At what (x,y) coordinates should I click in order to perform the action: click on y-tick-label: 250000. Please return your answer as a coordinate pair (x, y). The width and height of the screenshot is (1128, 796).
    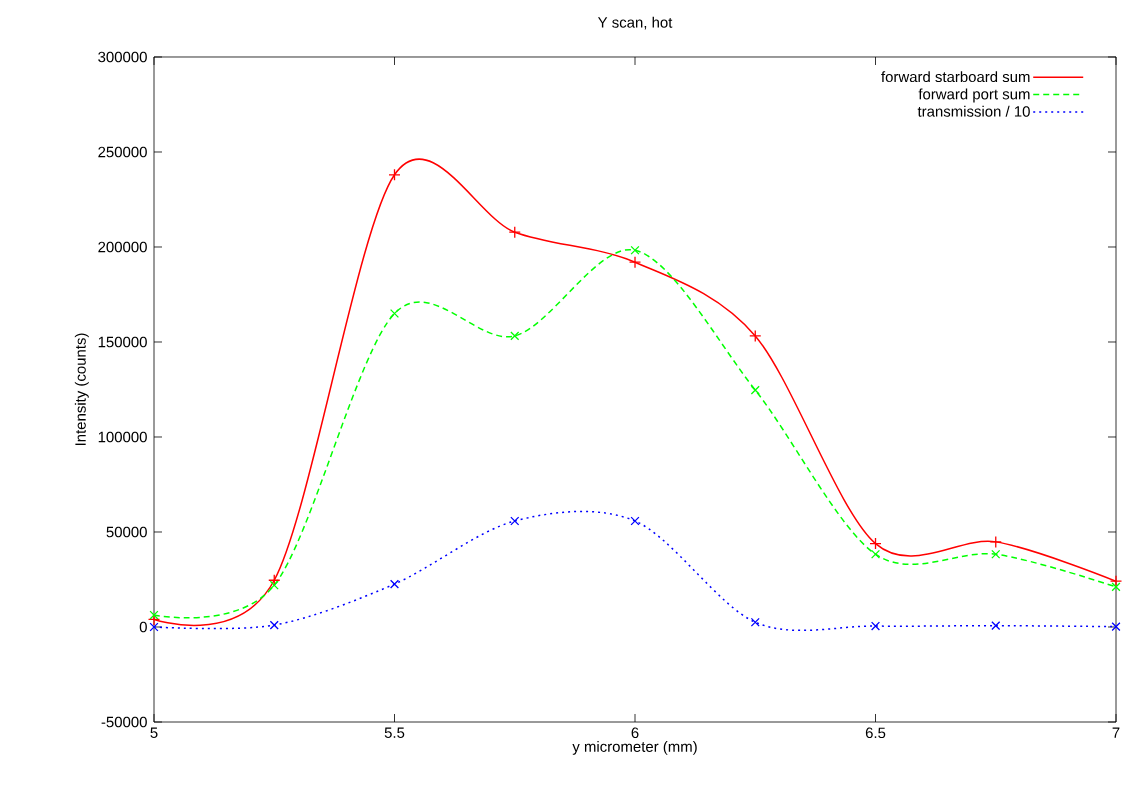
    Looking at the image, I should click on (122, 152).